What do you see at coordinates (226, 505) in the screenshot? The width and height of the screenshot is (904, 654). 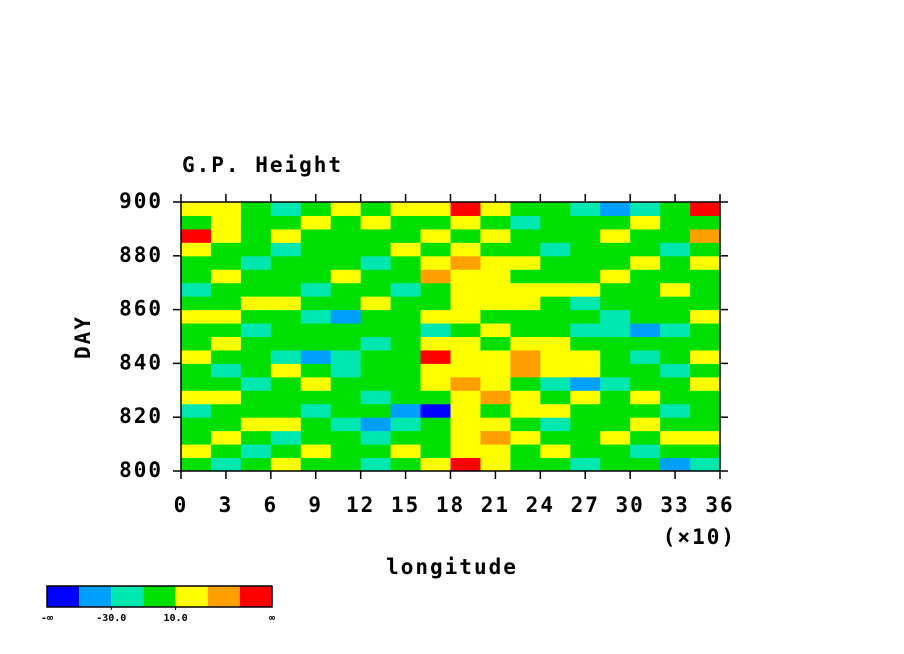 I see `x-tick-label: 3` at bounding box center [226, 505].